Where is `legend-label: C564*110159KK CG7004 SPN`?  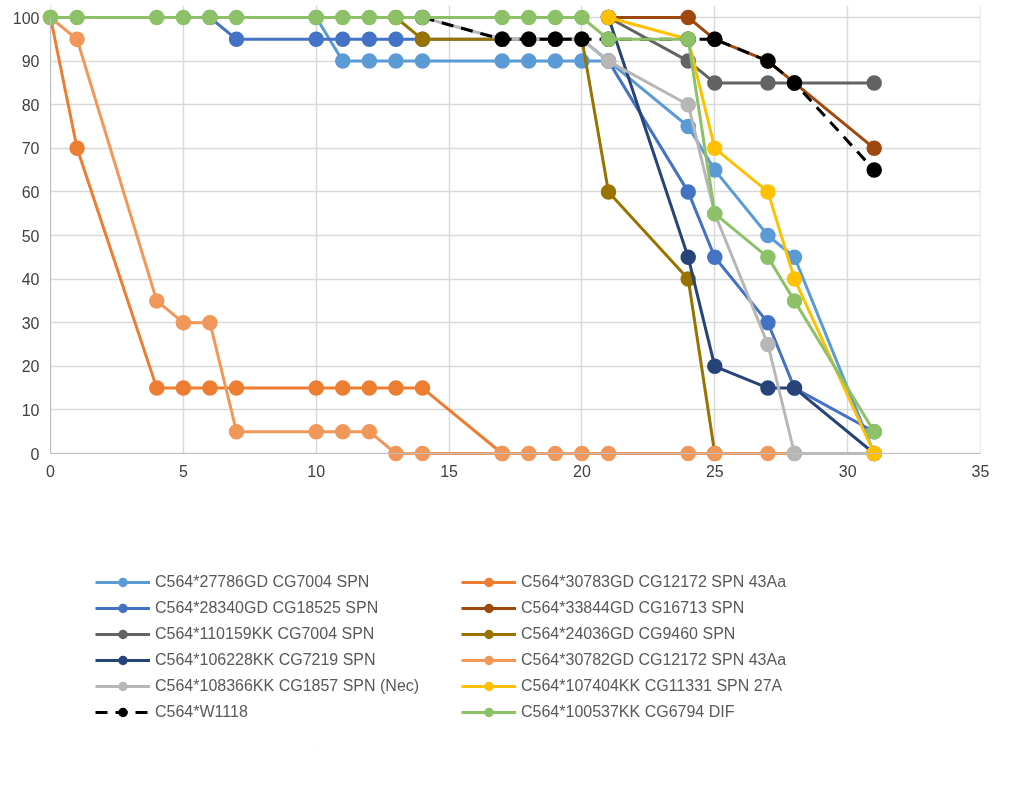
legend-label: C564*110159KK CG7004 SPN is located at coordinates (265, 634).